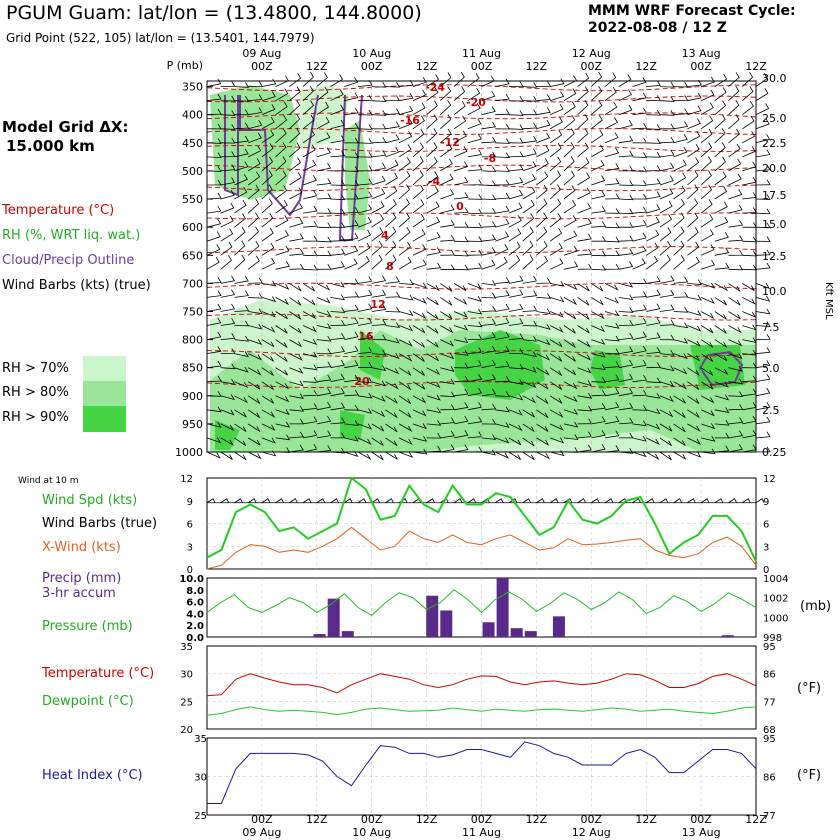 This screenshot has height=840, width=840. Describe the element at coordinates (775, 618) in the screenshot. I see `pressure-tick-right: 1000` at that location.